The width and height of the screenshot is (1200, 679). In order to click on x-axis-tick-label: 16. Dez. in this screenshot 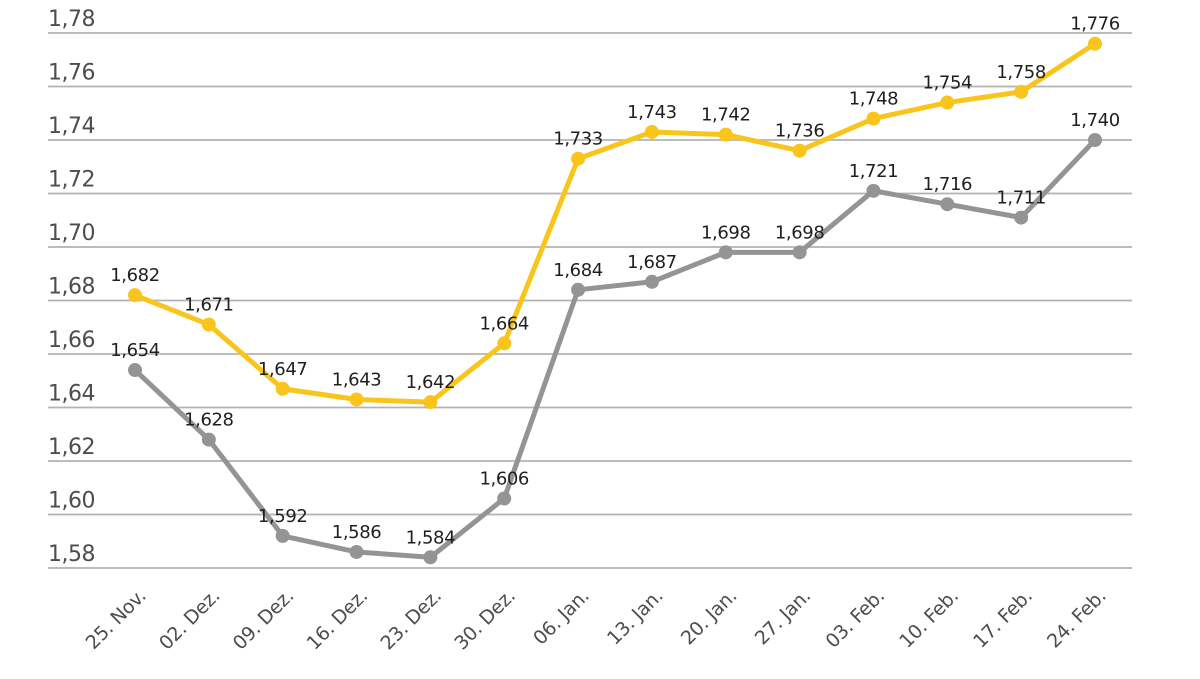, I will do `click(337, 619)`.